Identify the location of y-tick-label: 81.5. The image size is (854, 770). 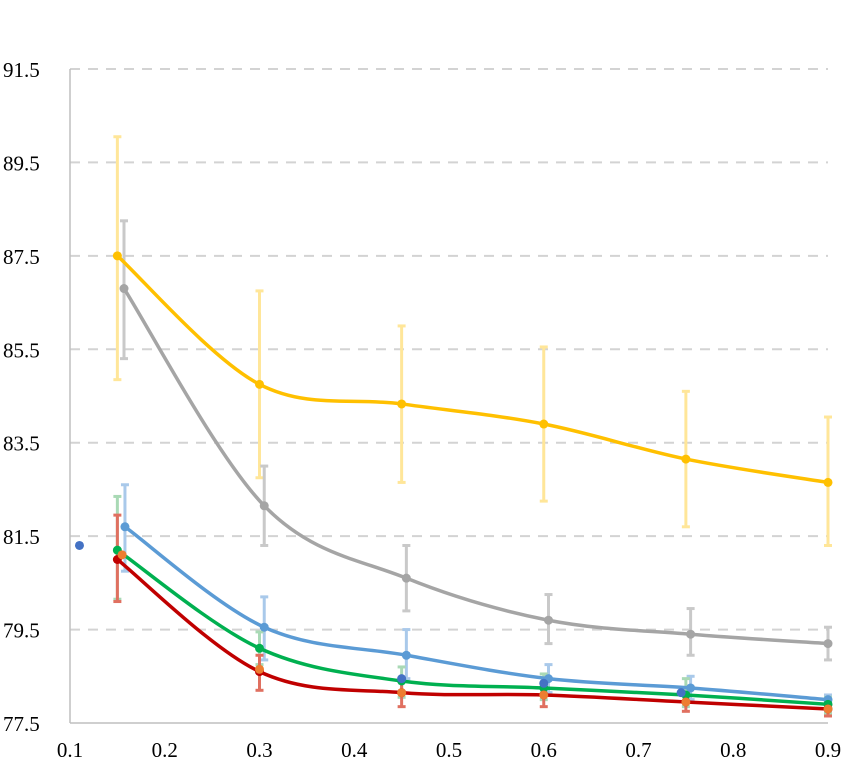
(21, 537).